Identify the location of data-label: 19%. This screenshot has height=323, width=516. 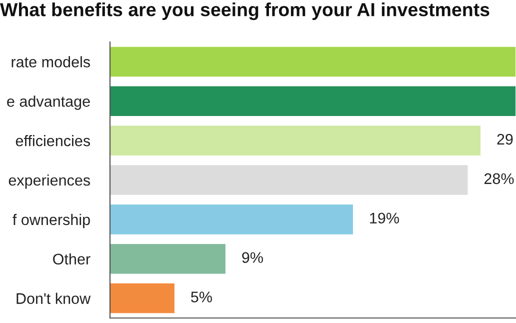
(384, 218).